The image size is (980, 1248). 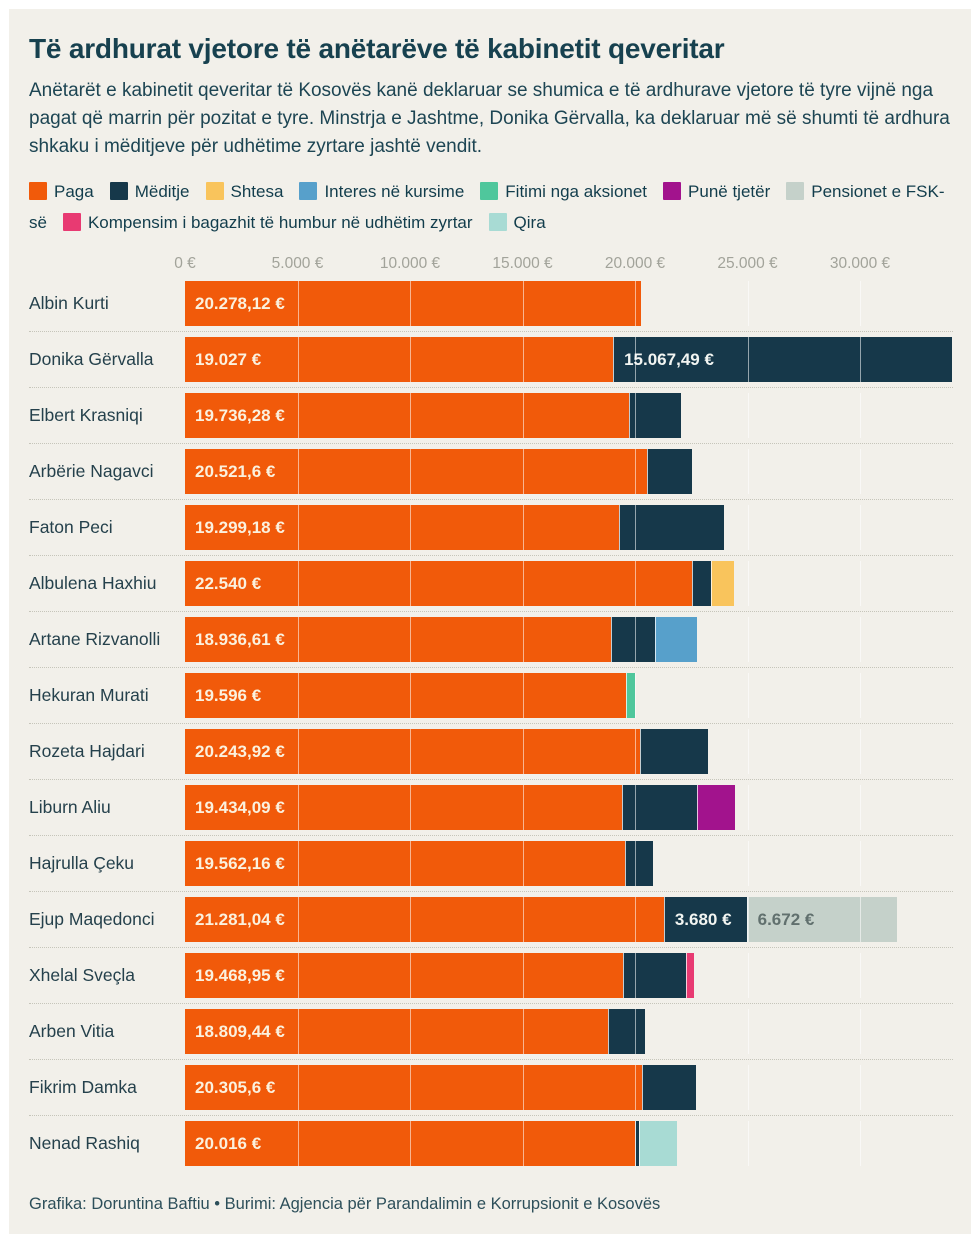 I want to click on plot-area: 20.278,12 €, so click(x=569, y=304).